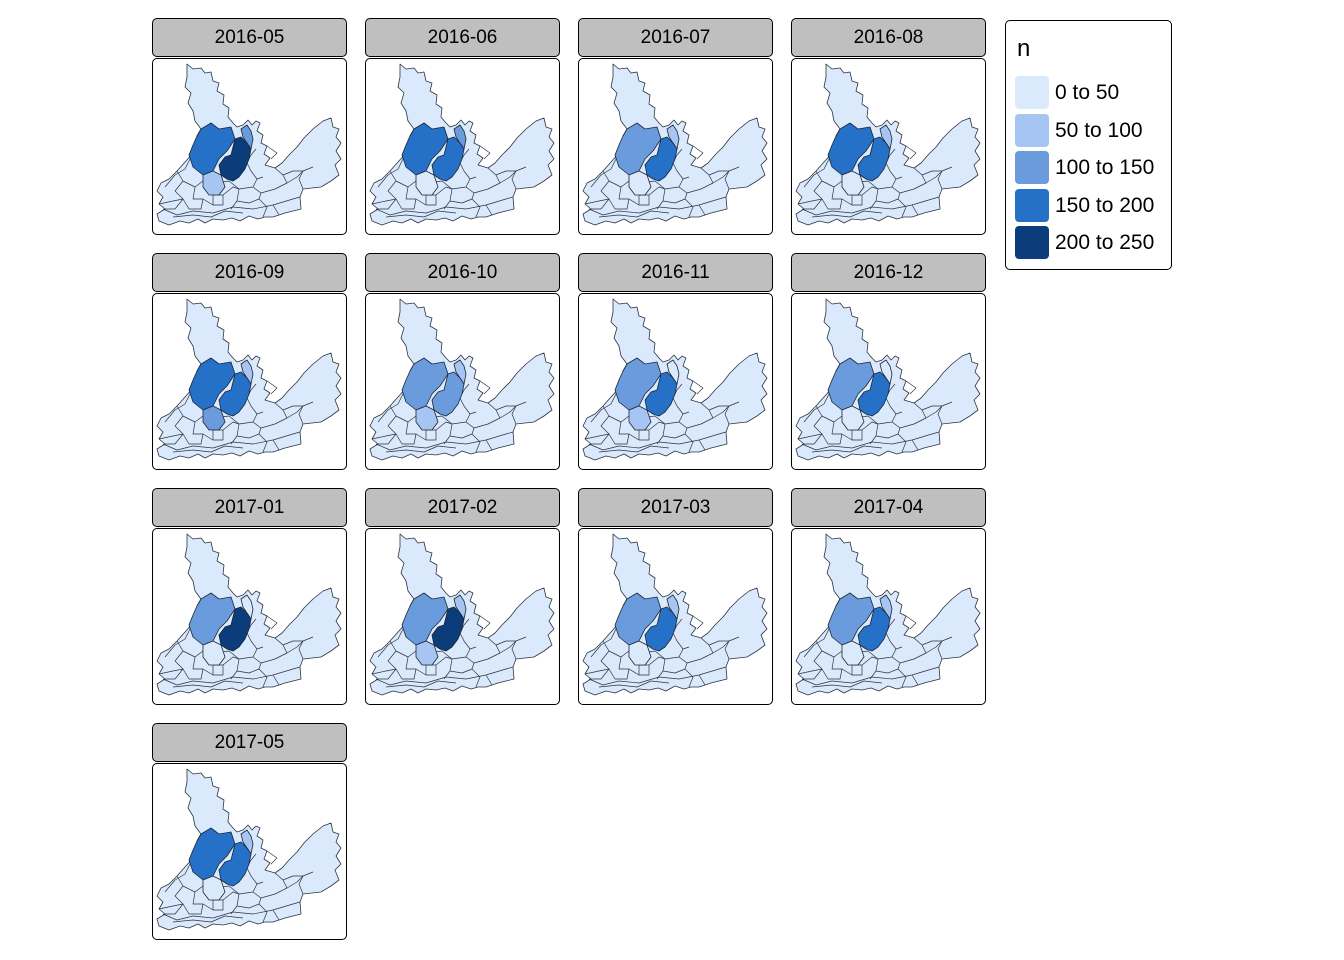  What do you see at coordinates (1090, 205) in the screenshot?
I see `legend-item: 150 to 200` at bounding box center [1090, 205].